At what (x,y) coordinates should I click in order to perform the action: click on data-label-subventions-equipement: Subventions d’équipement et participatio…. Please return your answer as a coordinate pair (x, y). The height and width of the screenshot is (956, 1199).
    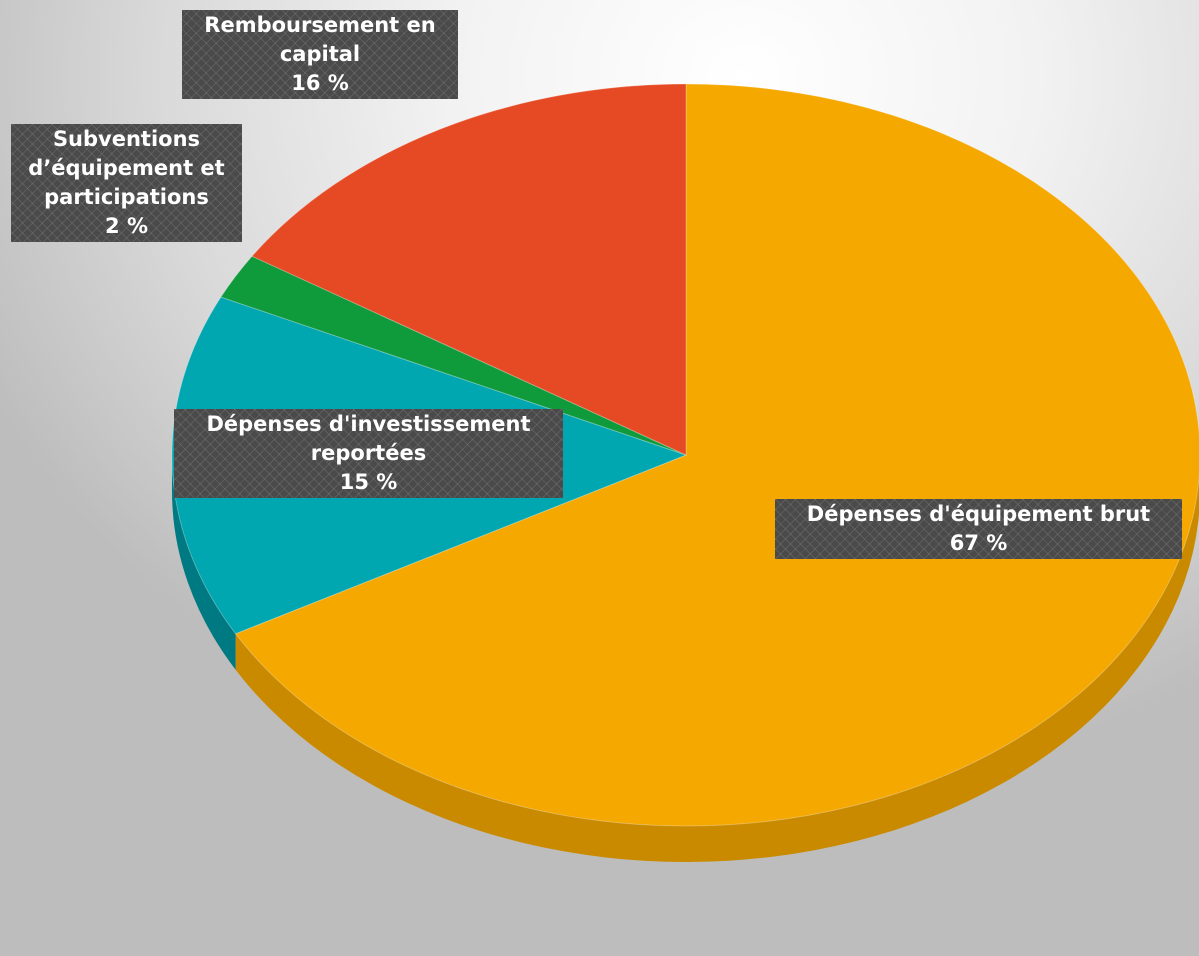
    Looking at the image, I should click on (126, 183).